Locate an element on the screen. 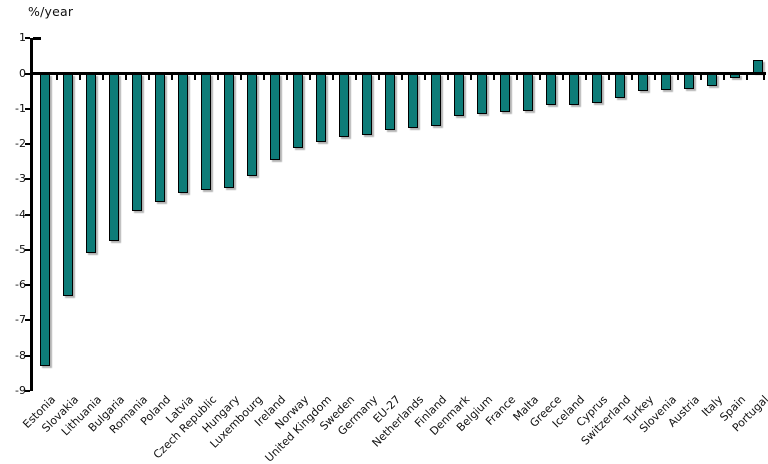  bar-belgium is located at coordinates (482, 94).